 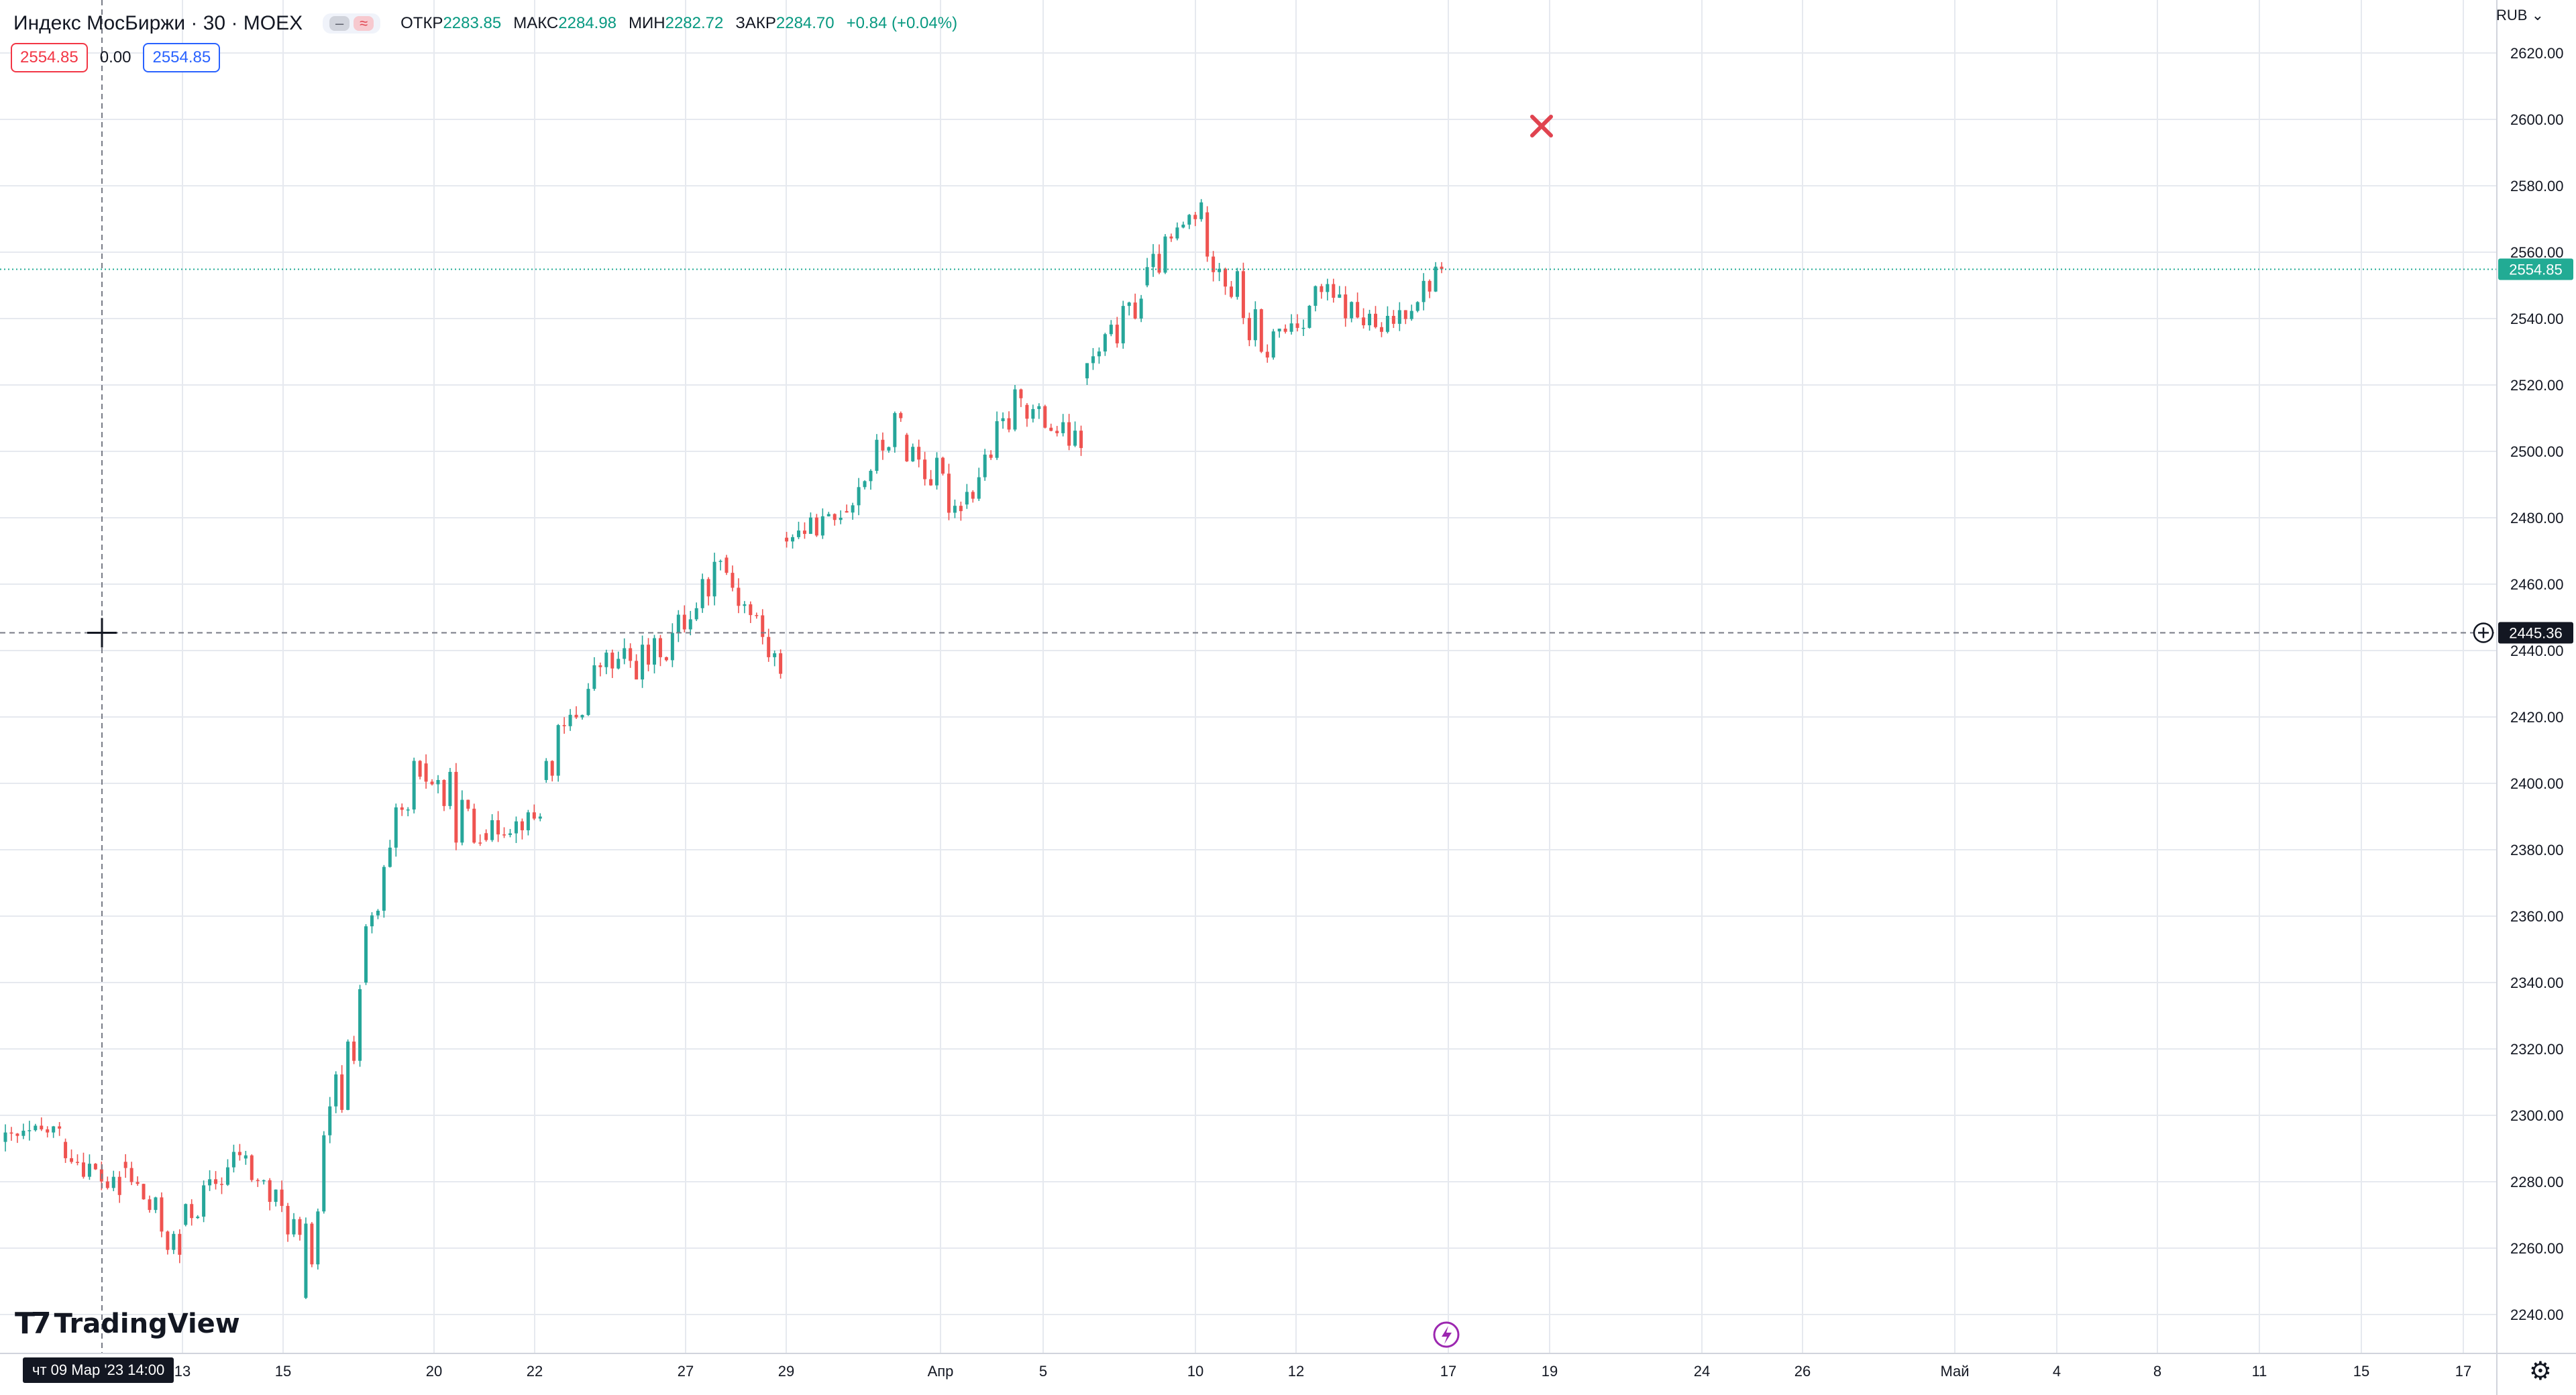 I want to click on x-tick-label: 13, so click(x=182, y=1371).